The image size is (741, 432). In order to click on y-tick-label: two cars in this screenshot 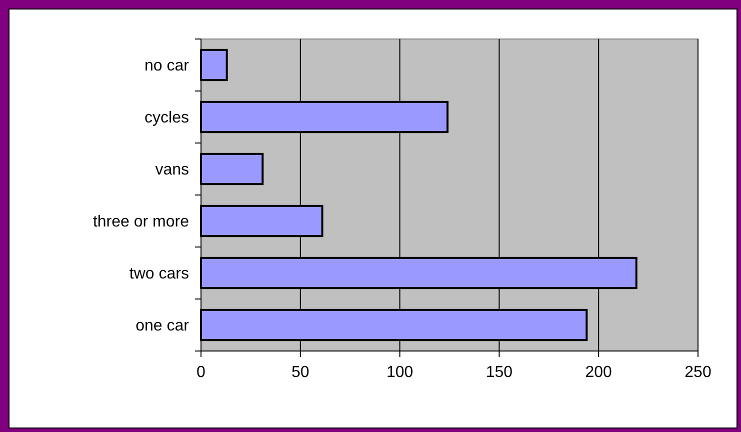, I will do `click(159, 274)`.